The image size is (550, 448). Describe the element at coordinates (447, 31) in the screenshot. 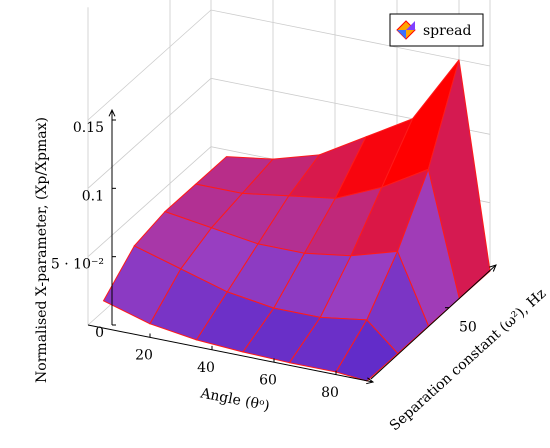

I see `legend-label: spread` at that location.